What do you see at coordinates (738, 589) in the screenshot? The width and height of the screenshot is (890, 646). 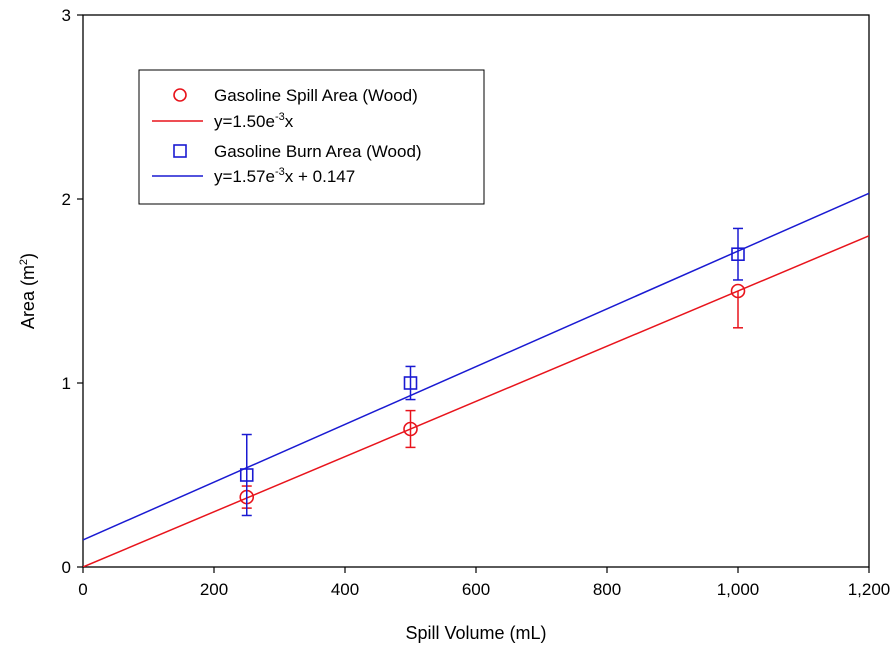 I see `x-tick-label: 1,000` at bounding box center [738, 589].